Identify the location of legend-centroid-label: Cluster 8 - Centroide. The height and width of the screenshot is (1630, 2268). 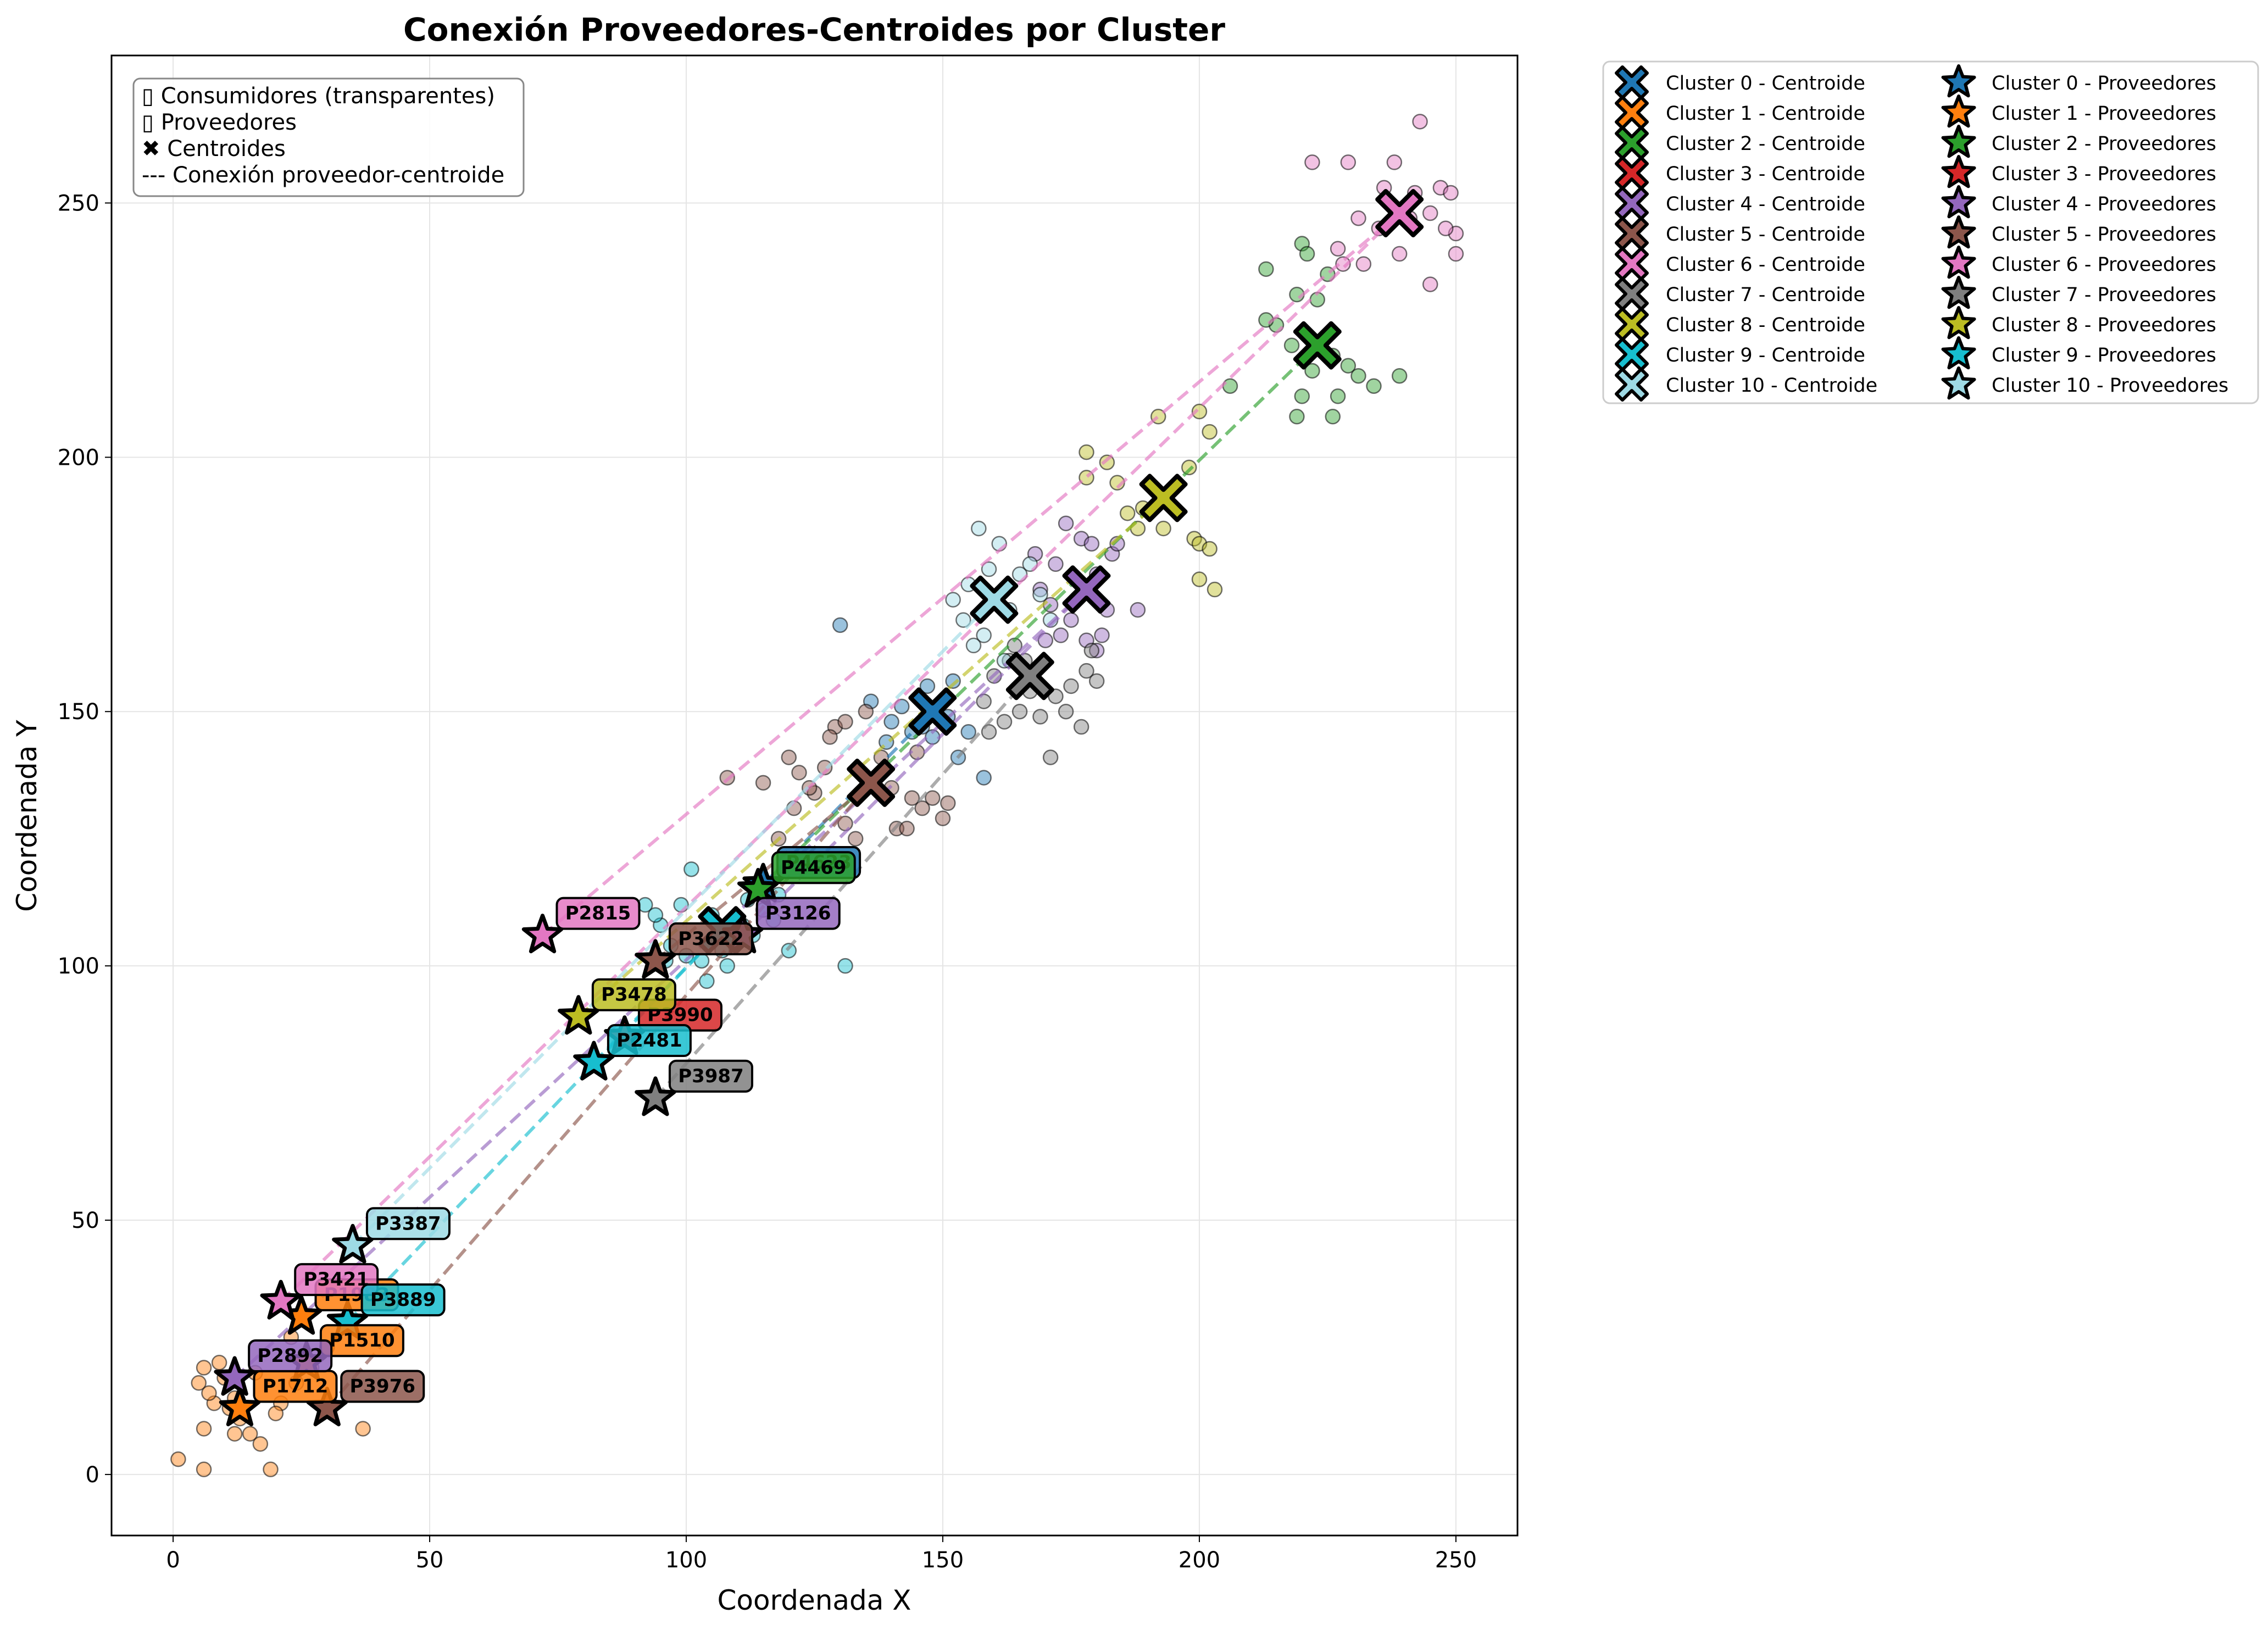
(1765, 325).